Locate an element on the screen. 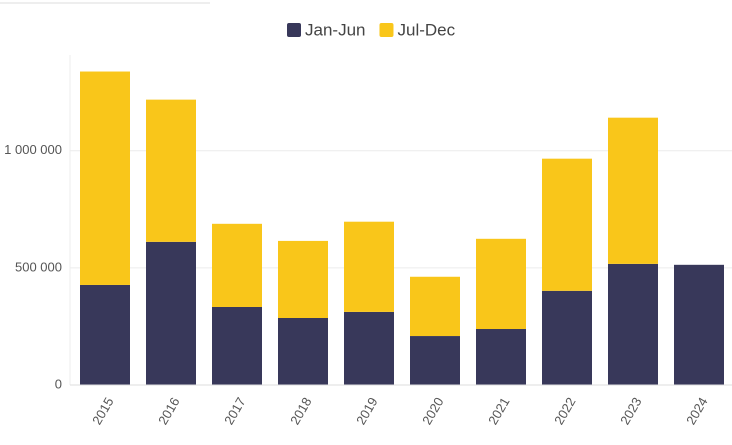  x-tick-label: 2015 is located at coordinates (102, 411).